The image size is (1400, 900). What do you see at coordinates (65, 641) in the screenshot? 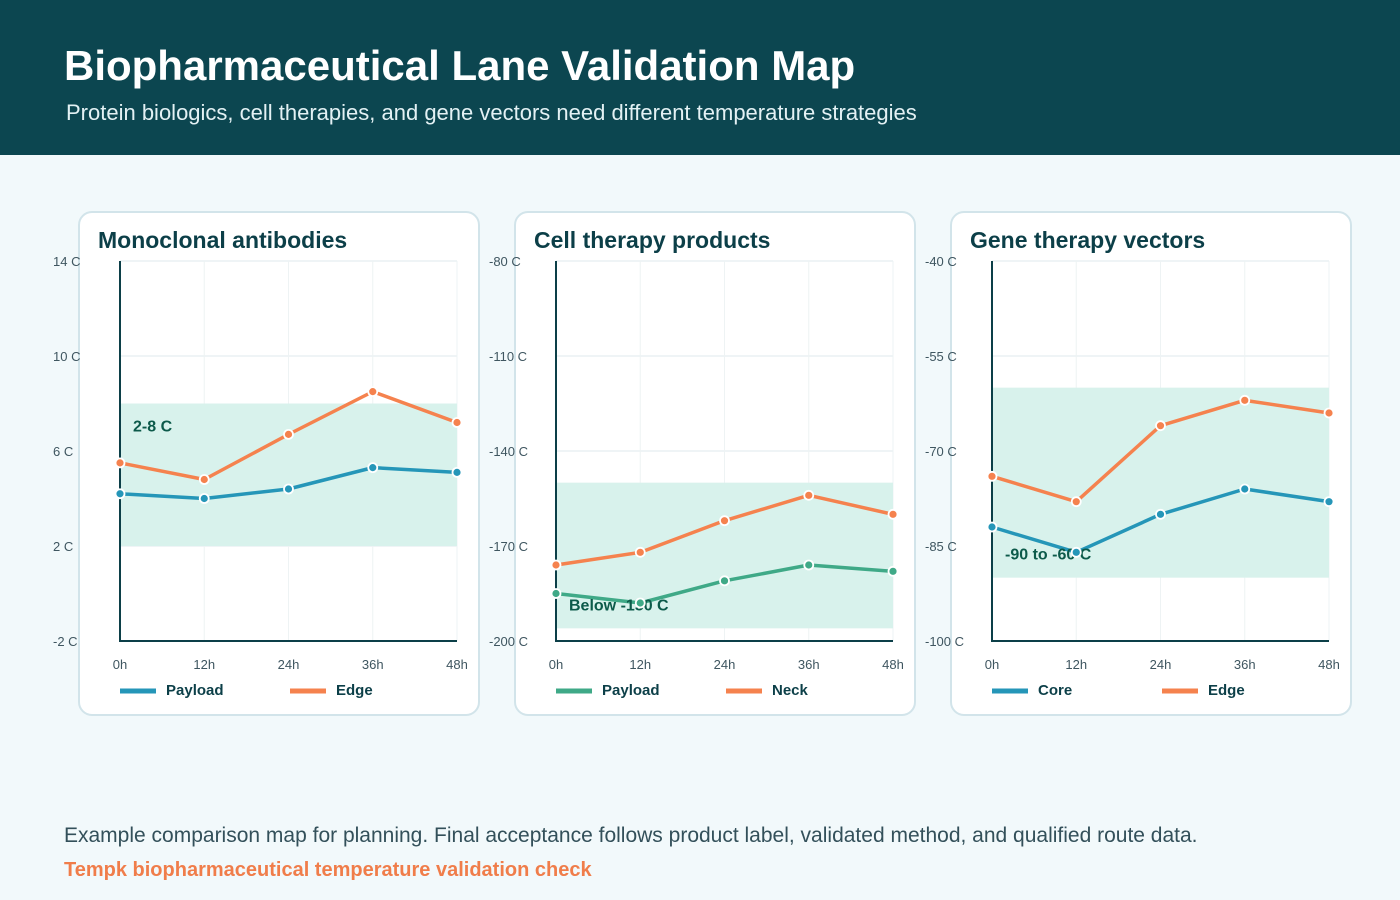
I see `y-tick-label: -2 C` at bounding box center [65, 641].